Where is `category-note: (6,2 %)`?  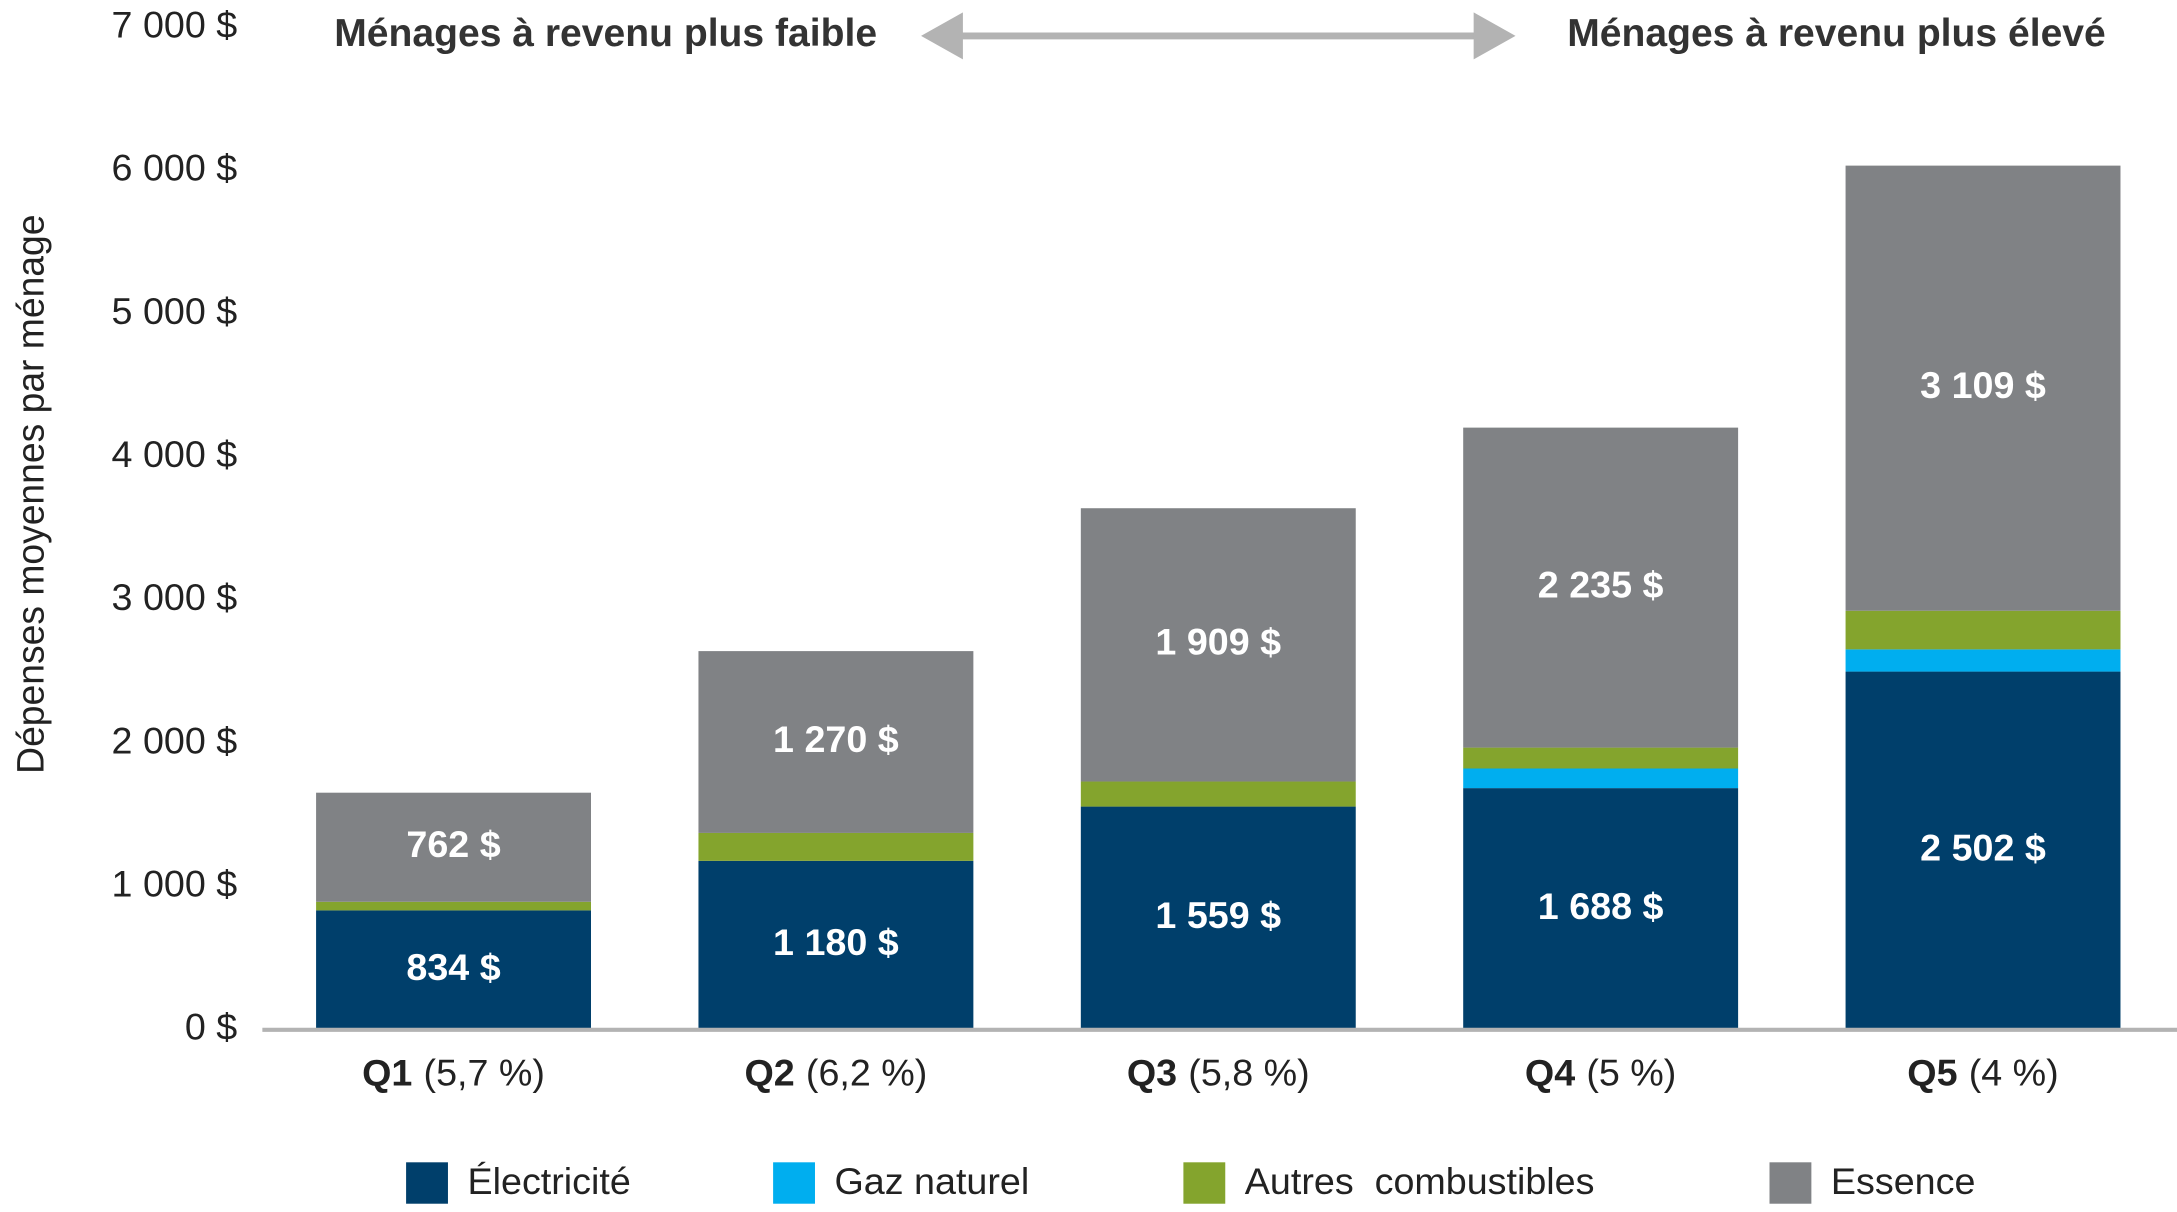 category-note: (6,2 %) is located at coordinates (866, 1072).